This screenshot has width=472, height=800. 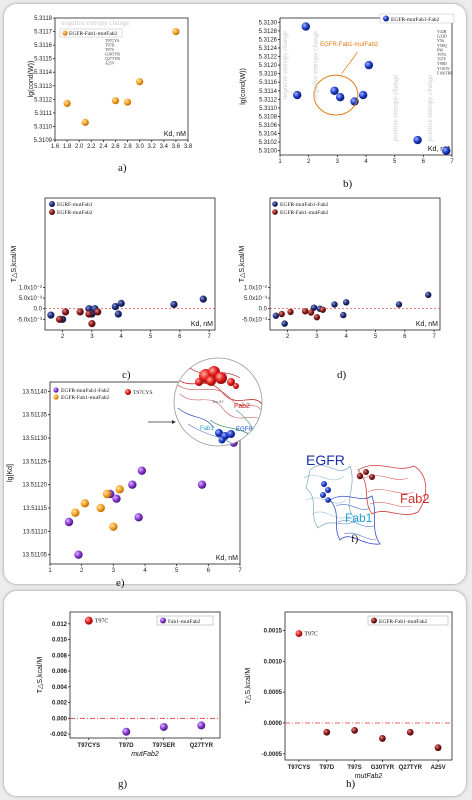 I want to click on mutation-label: Y98D, so click(x=442, y=63).